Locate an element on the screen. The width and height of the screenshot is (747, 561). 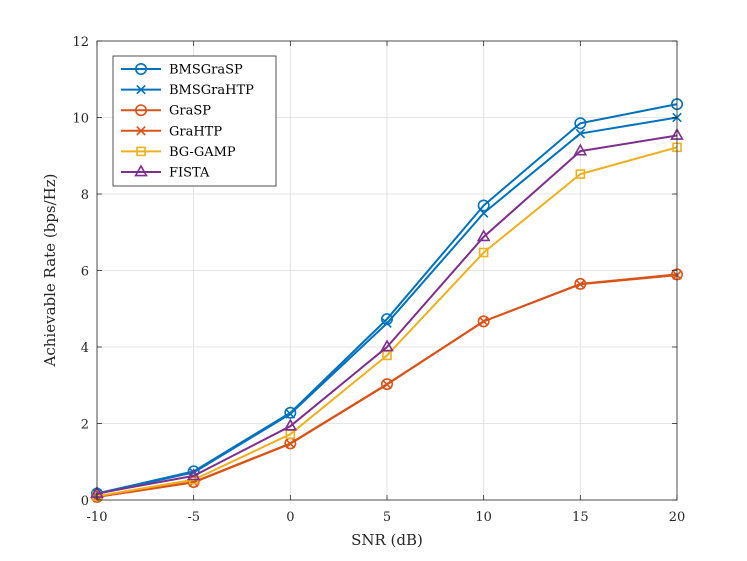
legend-item: BG-GAMP is located at coordinates (178, 152).